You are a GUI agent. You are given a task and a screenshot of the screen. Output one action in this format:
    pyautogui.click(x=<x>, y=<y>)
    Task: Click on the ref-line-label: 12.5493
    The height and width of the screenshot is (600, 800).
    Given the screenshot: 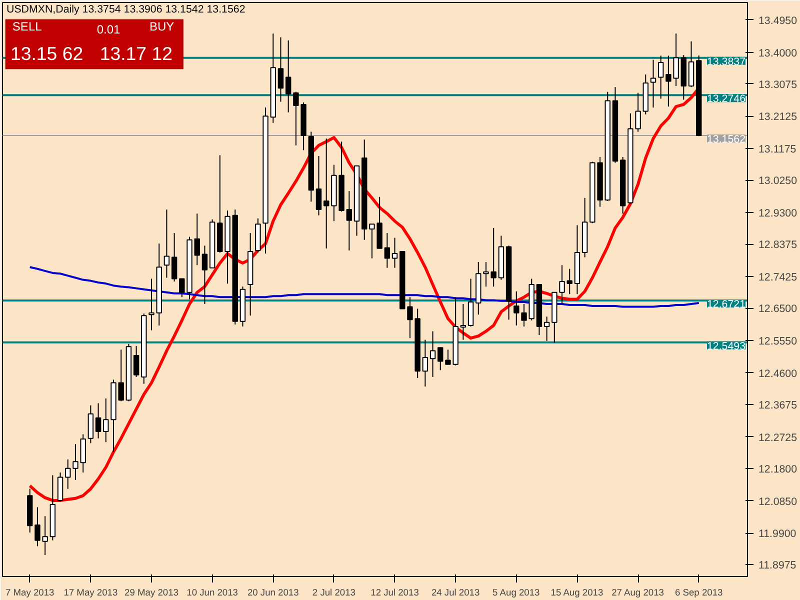 What is the action you would take?
    pyautogui.click(x=726, y=346)
    